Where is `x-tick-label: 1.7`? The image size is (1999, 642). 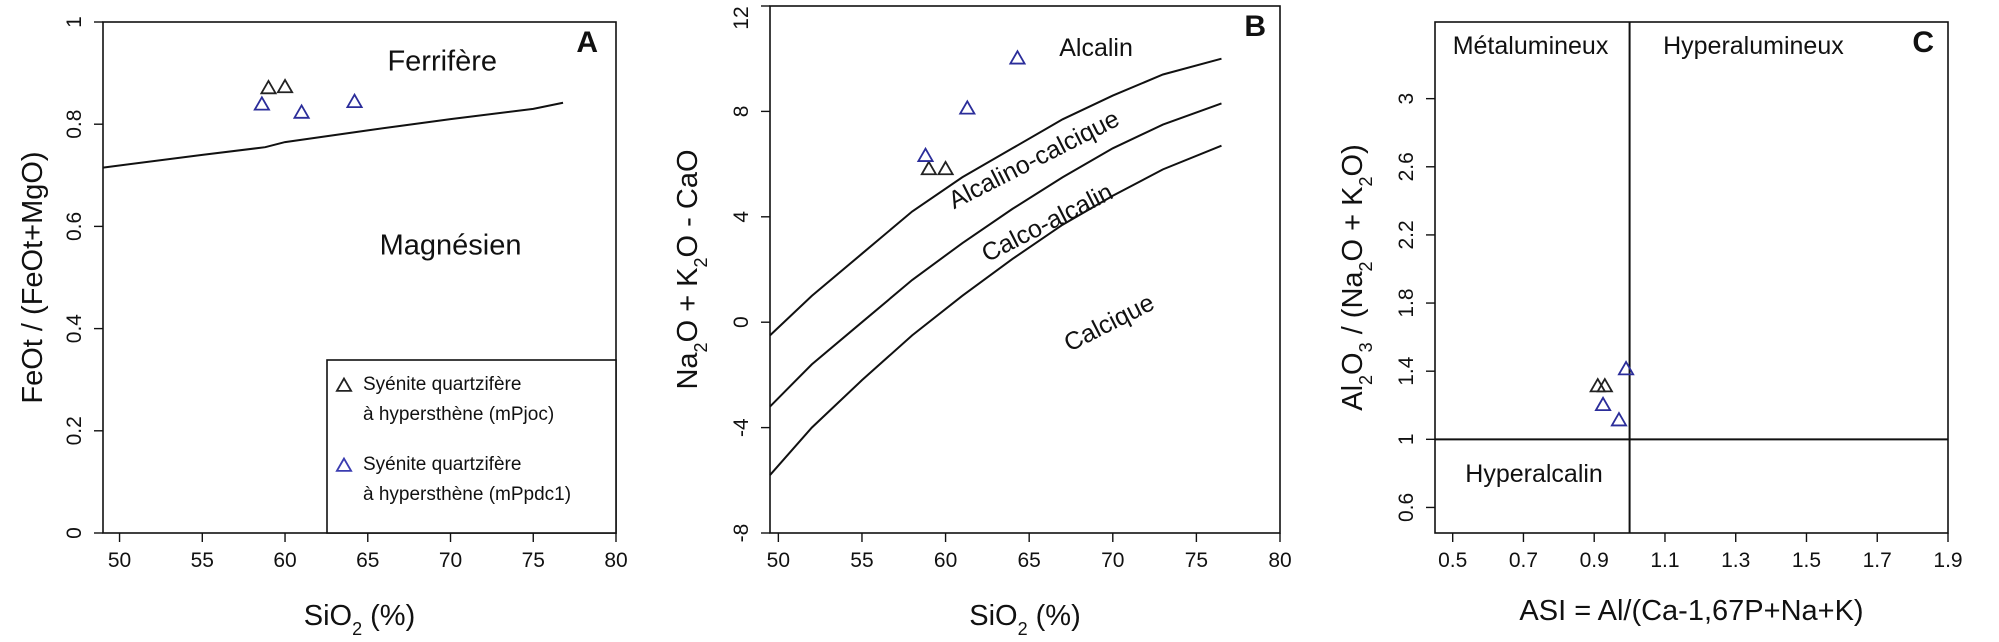 x-tick-label: 1.7 is located at coordinates (1877, 560).